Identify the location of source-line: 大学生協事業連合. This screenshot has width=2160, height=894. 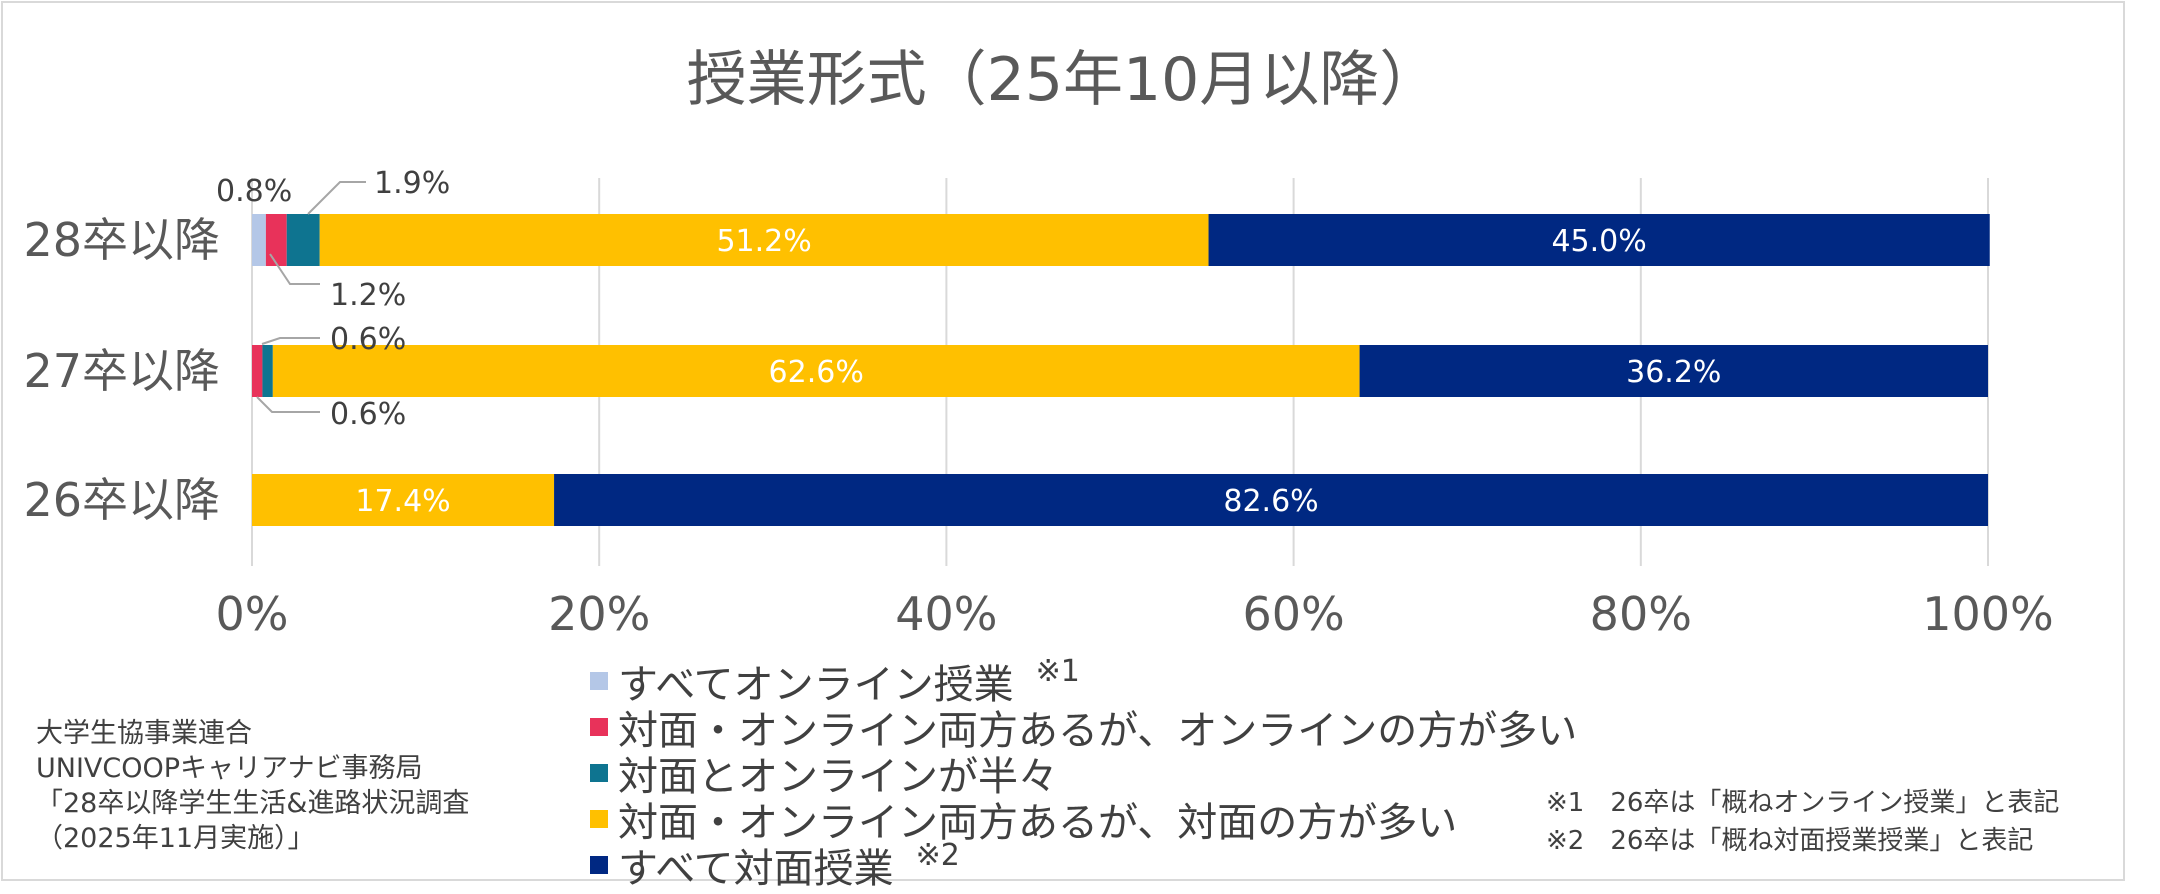
(144, 733).